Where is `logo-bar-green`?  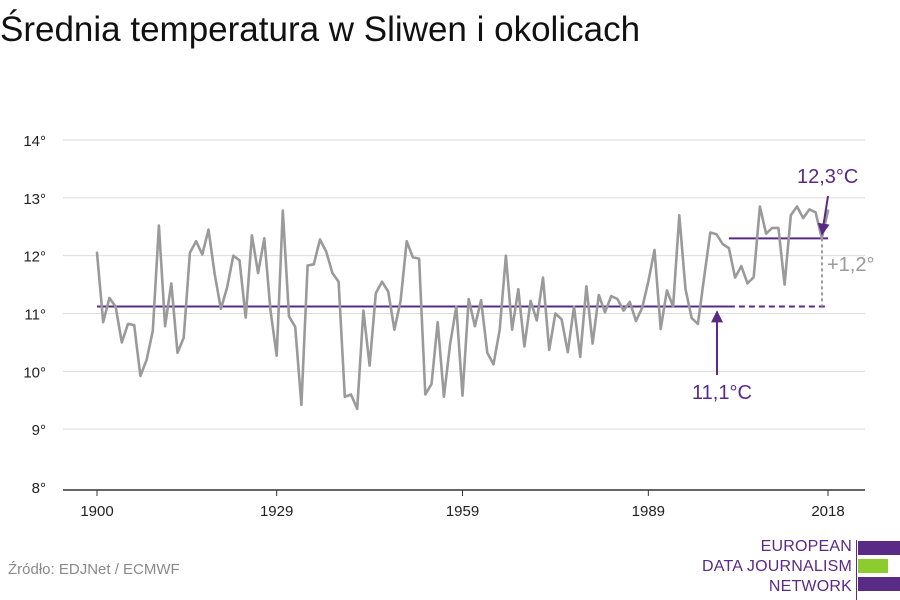
logo-bar-green is located at coordinates (873, 566).